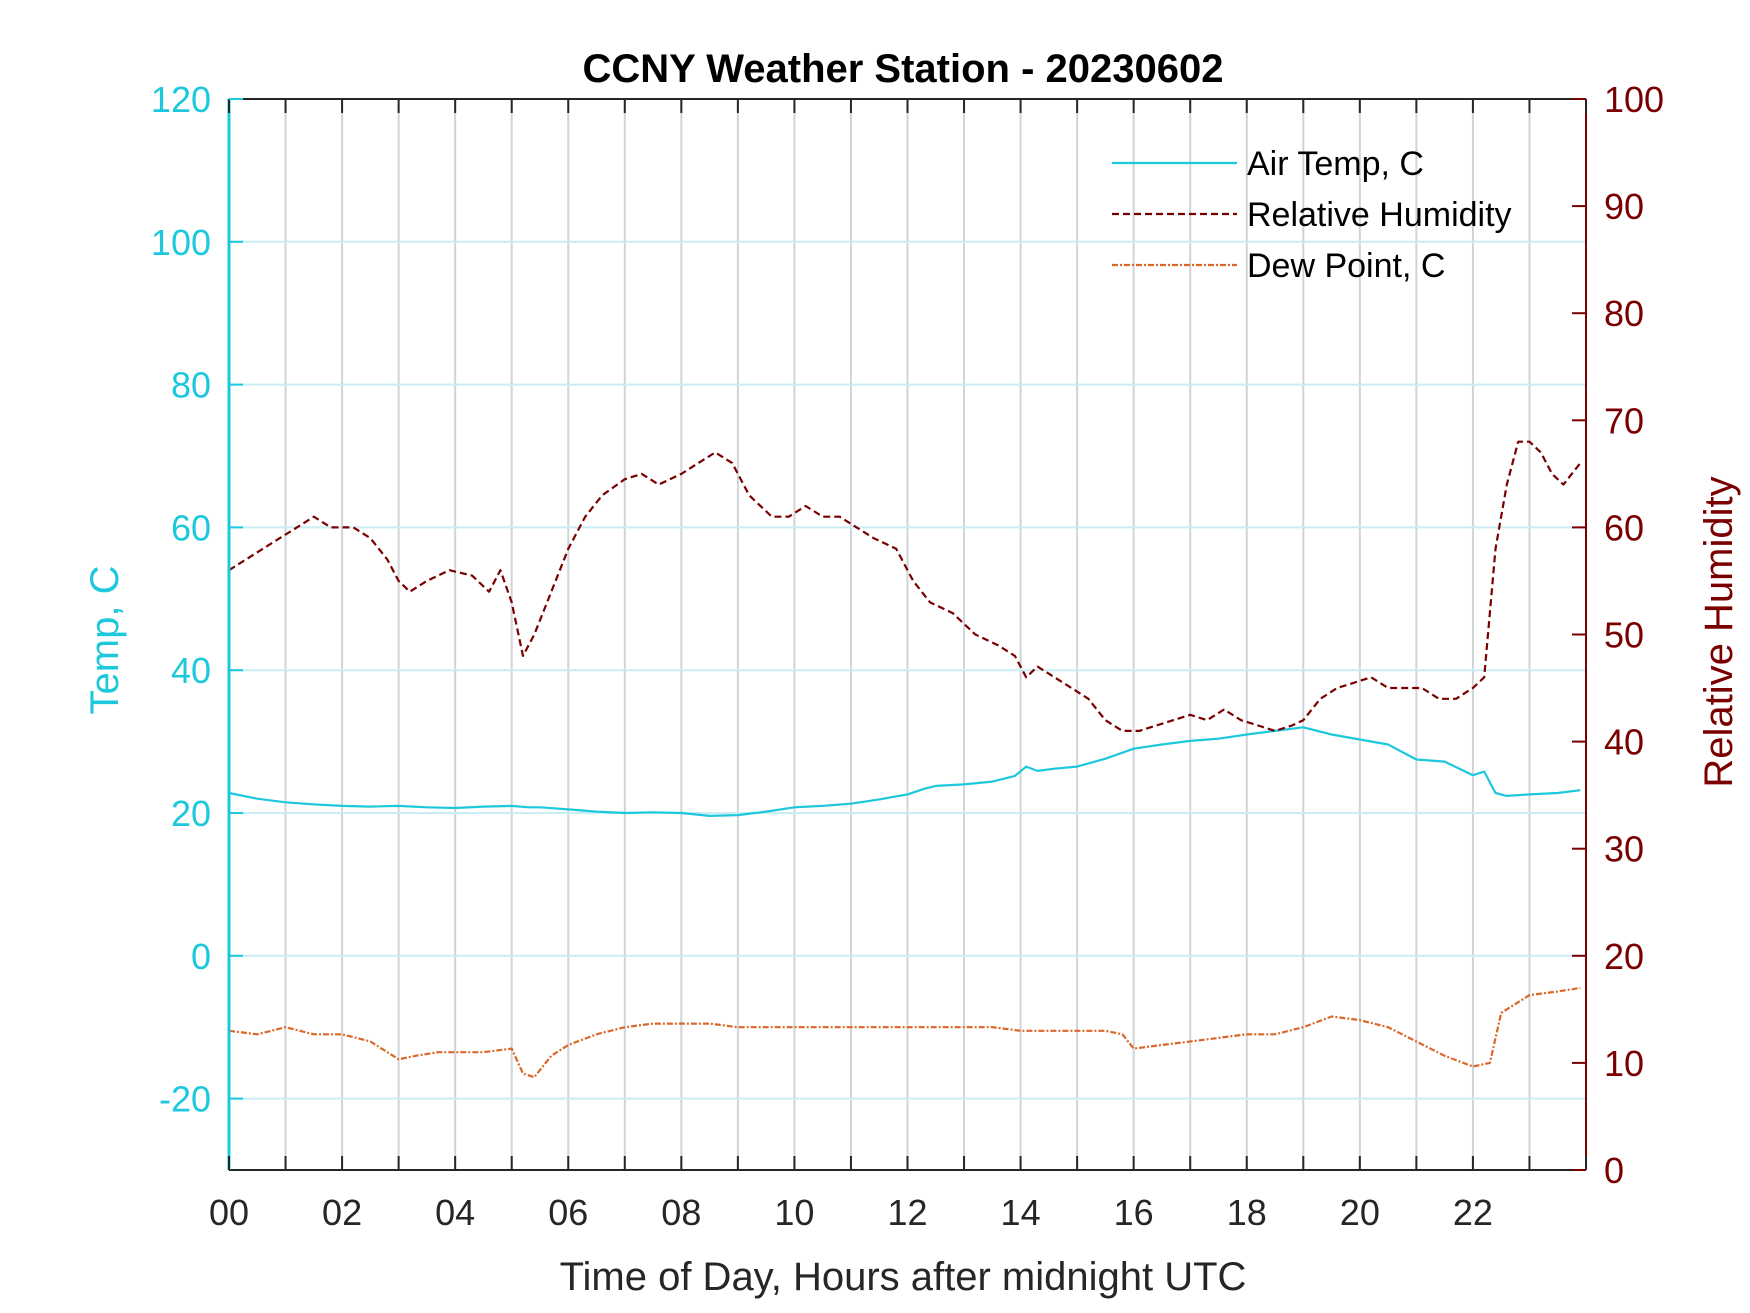 Image resolution: width=1750 pixels, height=1313 pixels. Describe the element at coordinates (1624, 206) in the screenshot. I see `y-right-tick-label: 90` at that location.